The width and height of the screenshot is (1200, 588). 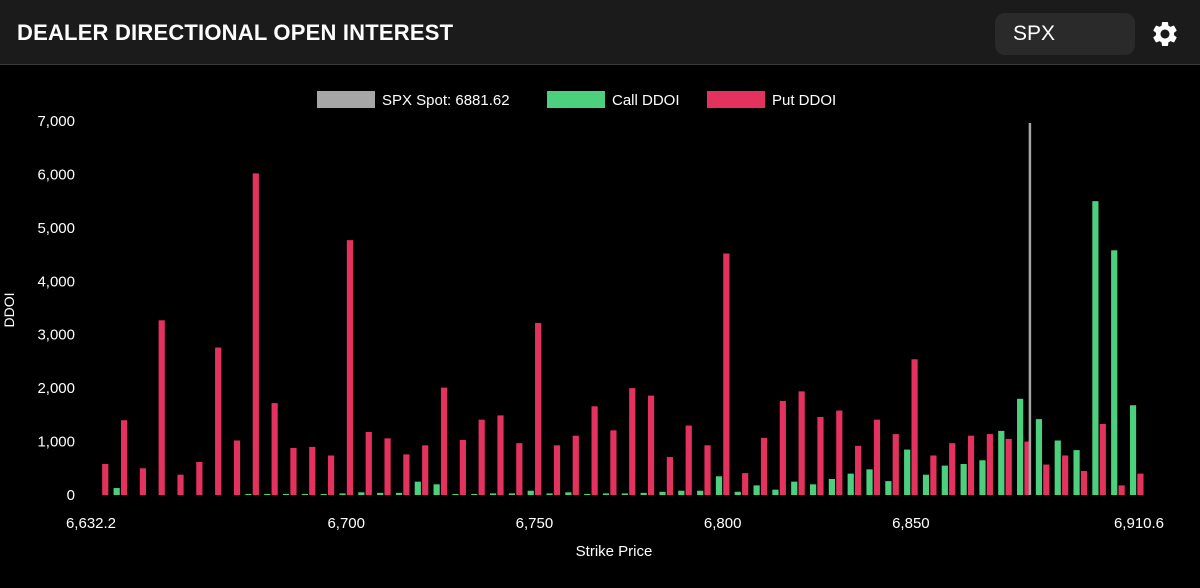 I want to click on x-tick-label: 6,700, so click(x=346, y=523).